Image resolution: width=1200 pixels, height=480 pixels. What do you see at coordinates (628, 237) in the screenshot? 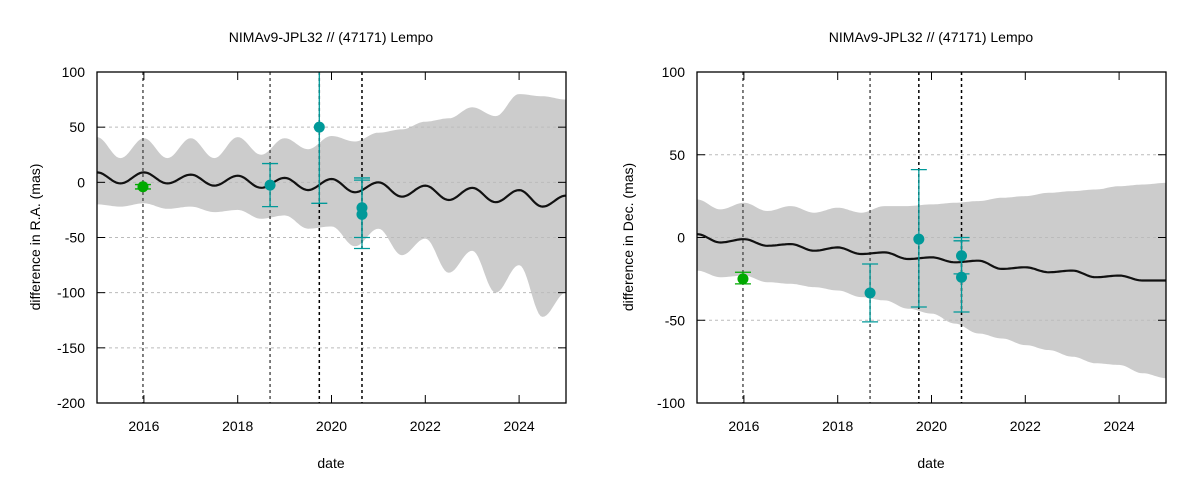
I see `y-axis-label: difference in Dec. (mas)` at bounding box center [628, 237].